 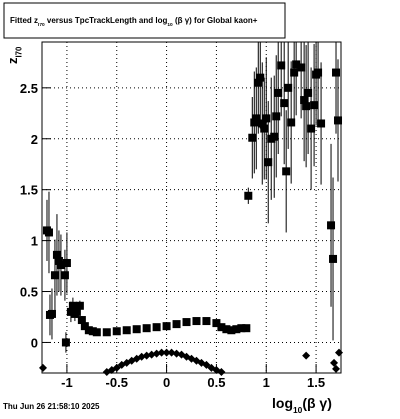 I want to click on chart-title-part: 10, so click(x=170, y=25).